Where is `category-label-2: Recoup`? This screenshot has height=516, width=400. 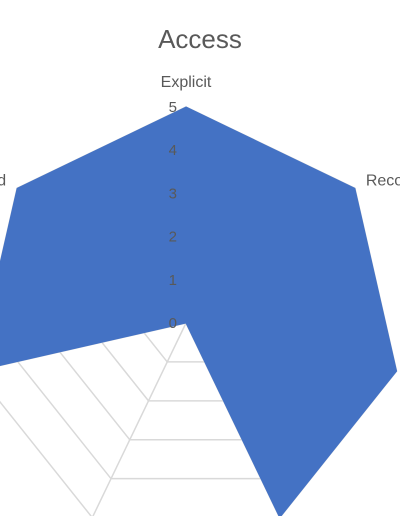
category-label-2: Recoup is located at coordinates (383, 181).